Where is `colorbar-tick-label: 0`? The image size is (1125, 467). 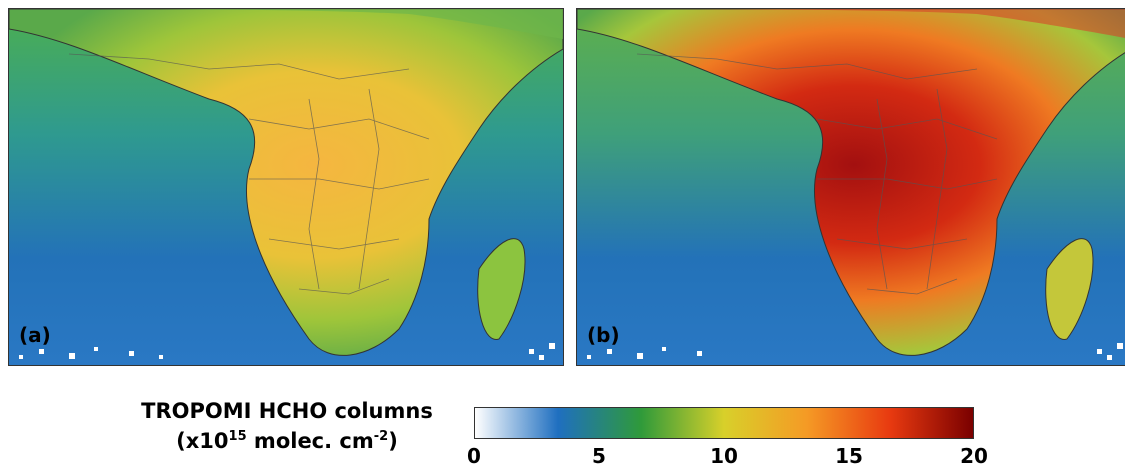 colorbar-tick-label: 0 is located at coordinates (474, 455).